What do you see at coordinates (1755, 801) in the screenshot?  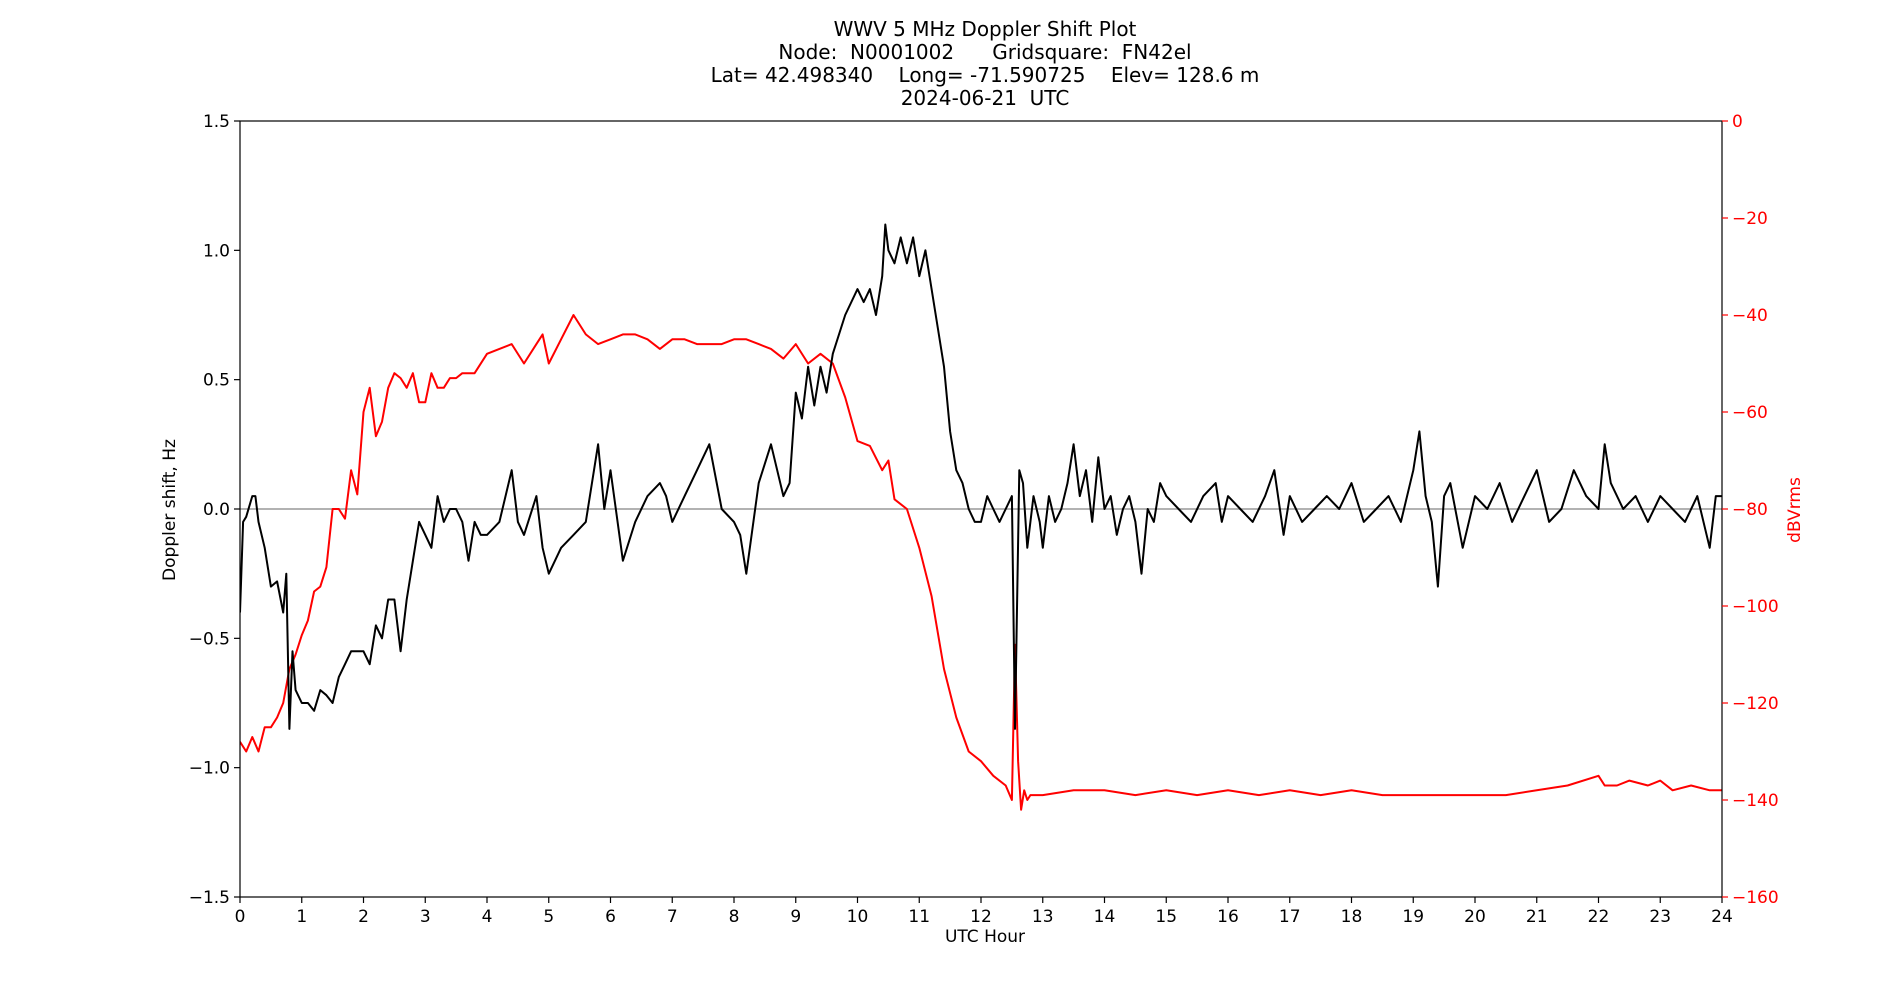 I see `y-right-tick-label: −140` at bounding box center [1755, 801].